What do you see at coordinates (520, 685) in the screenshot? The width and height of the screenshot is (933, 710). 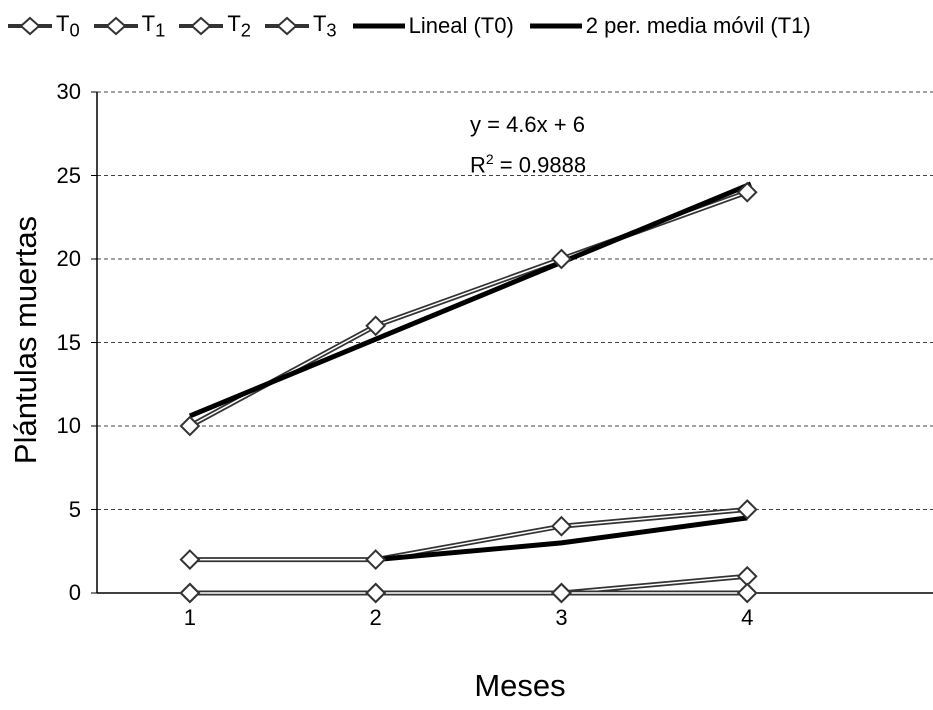 I see `x-axis-title: Meses` at bounding box center [520, 685].